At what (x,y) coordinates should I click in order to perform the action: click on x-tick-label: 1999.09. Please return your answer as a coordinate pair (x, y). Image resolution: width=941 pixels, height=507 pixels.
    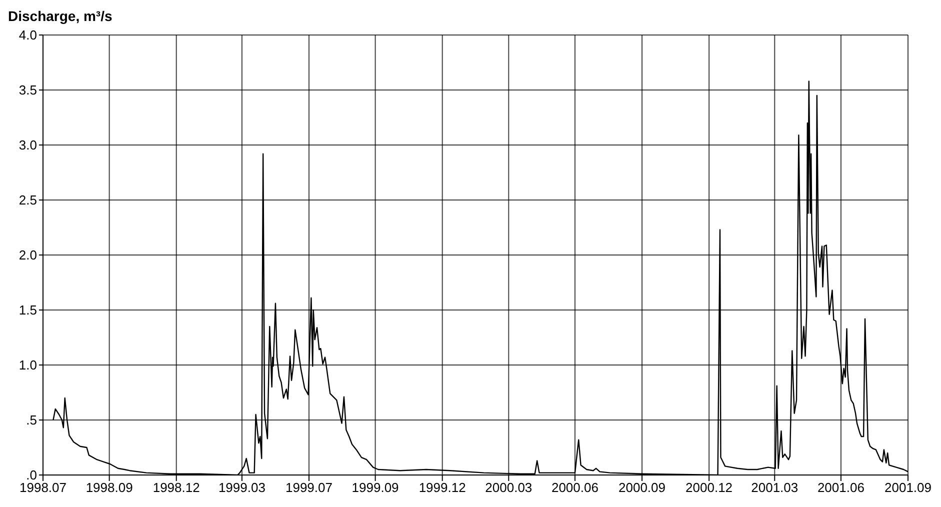
    Looking at the image, I should click on (375, 488).